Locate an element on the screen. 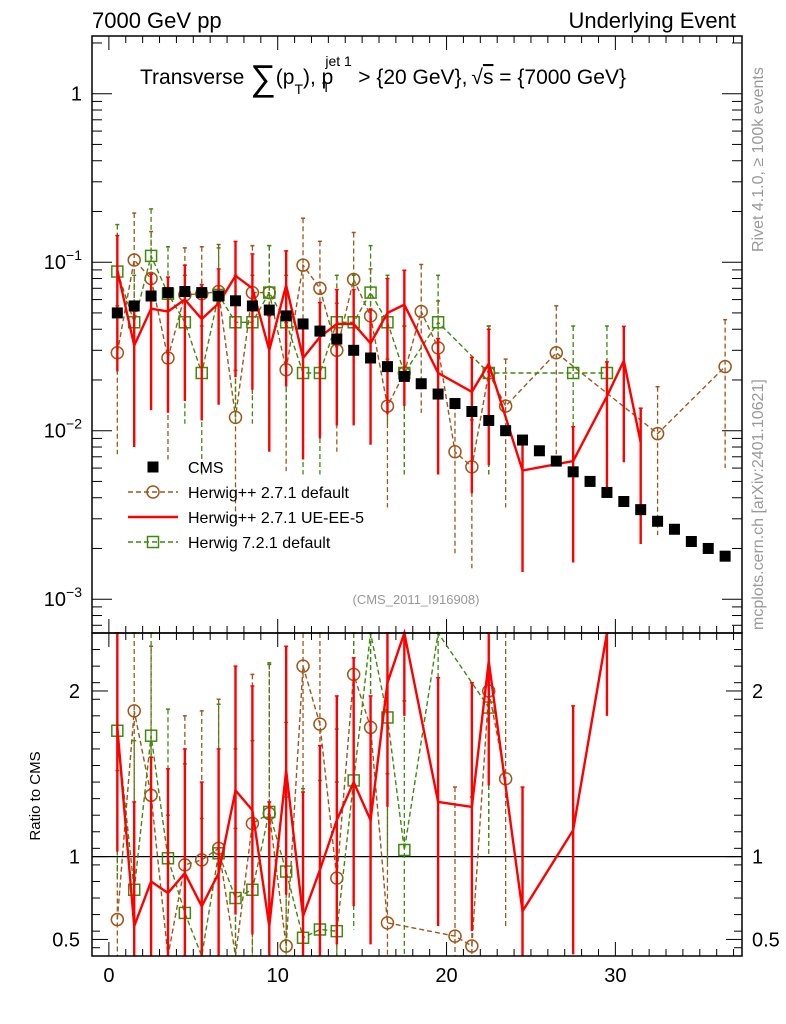 This screenshot has height=1024, width=786. series-line-ueee5 is located at coordinates (379, 370).